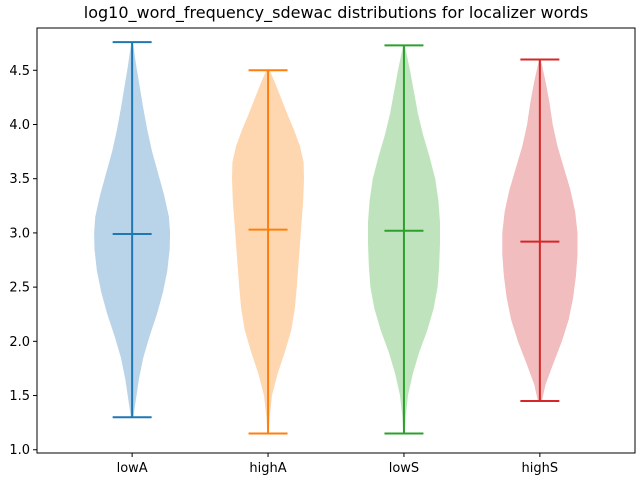 This screenshot has height=480, width=640. Describe the element at coordinates (19, 288) in the screenshot. I see `y-tick-label: 2.5` at that location.